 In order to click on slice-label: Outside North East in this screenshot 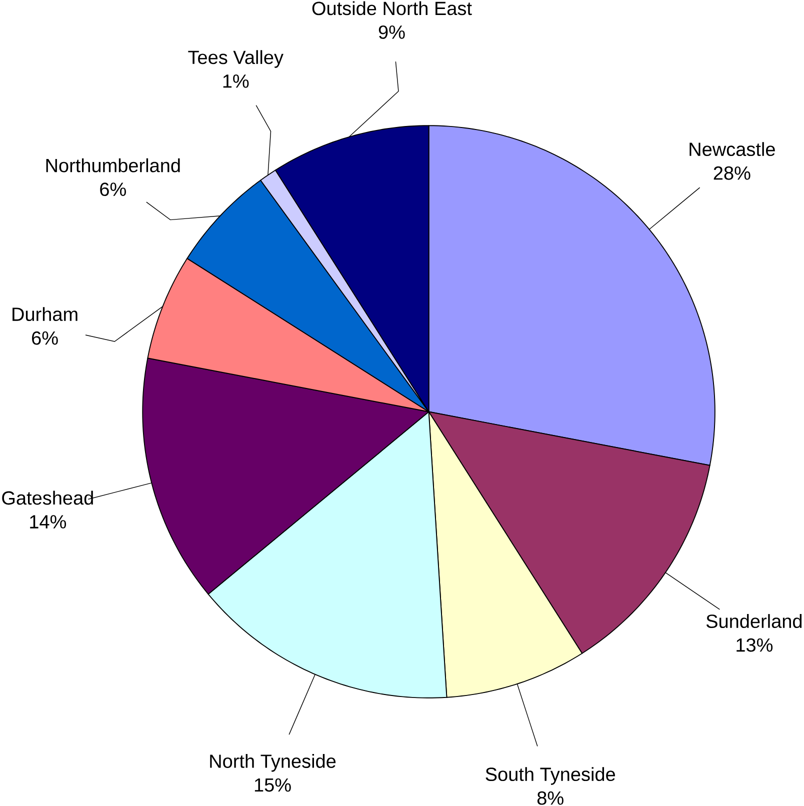, I will do `click(392, 8)`.